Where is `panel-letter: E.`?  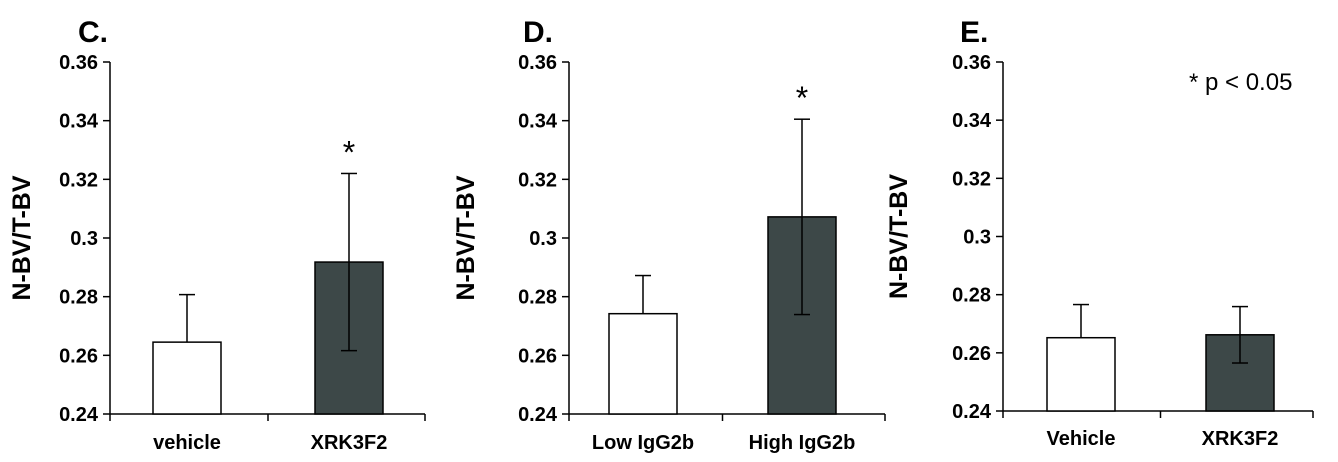
panel-letter: E. is located at coordinates (974, 32).